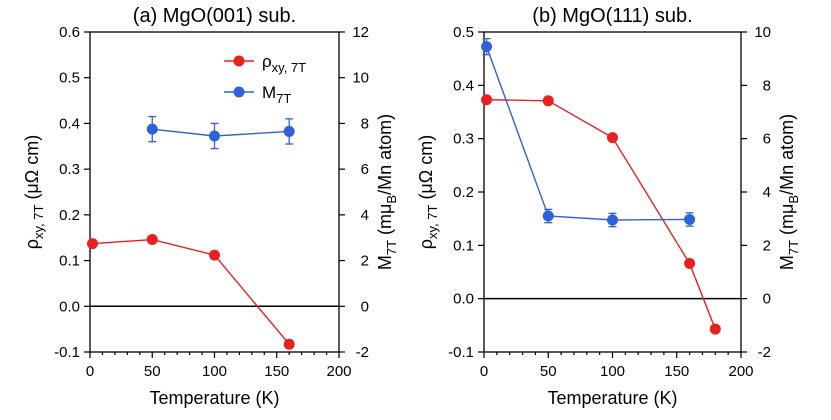 This screenshot has height=420, width=831. I want to click on legend-label: ρxy, 7T, so click(284, 63).